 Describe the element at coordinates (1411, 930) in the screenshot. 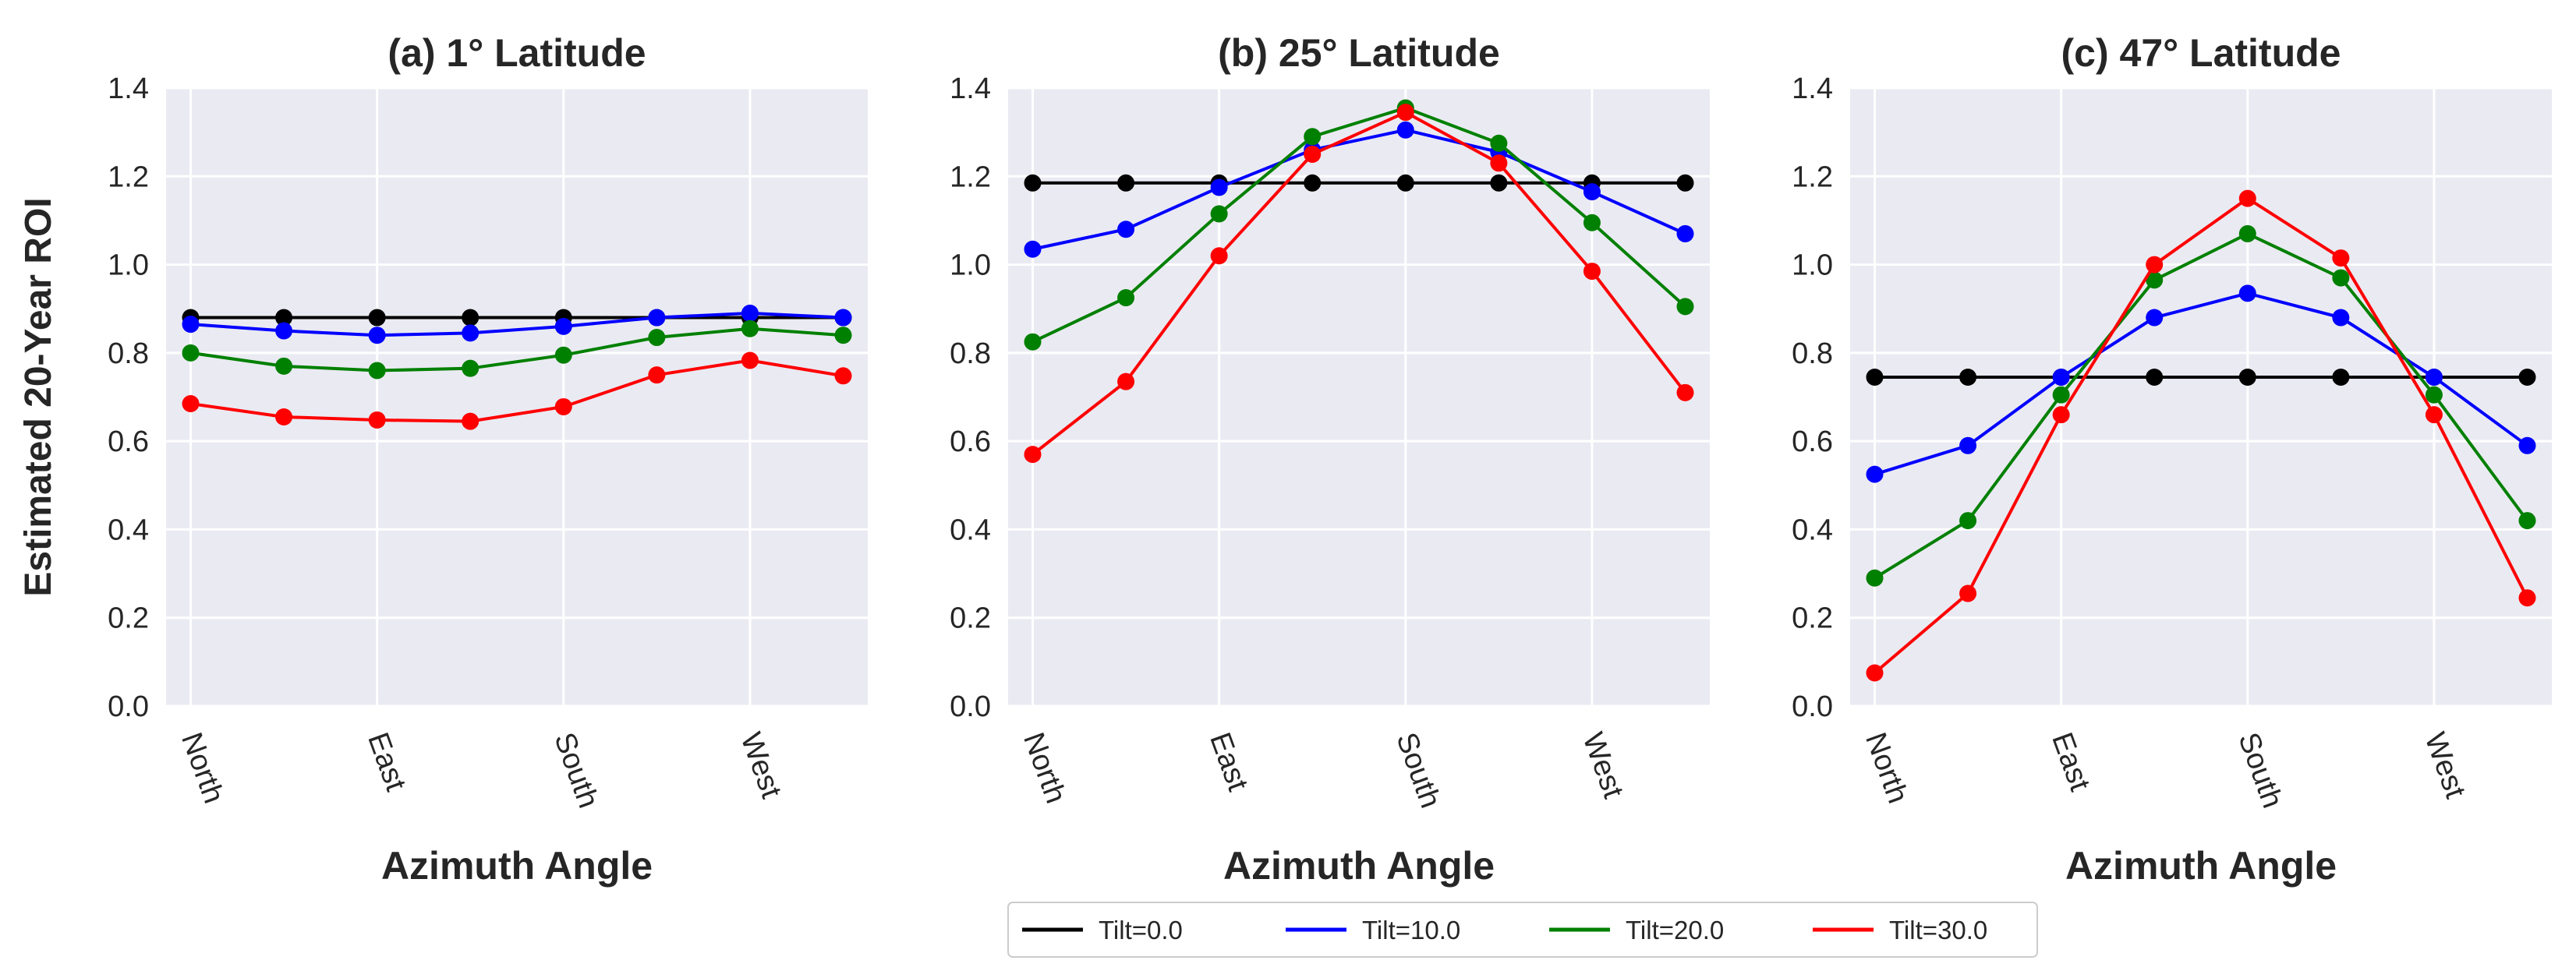

I see `legend-label: Tilt=10.0` at that location.